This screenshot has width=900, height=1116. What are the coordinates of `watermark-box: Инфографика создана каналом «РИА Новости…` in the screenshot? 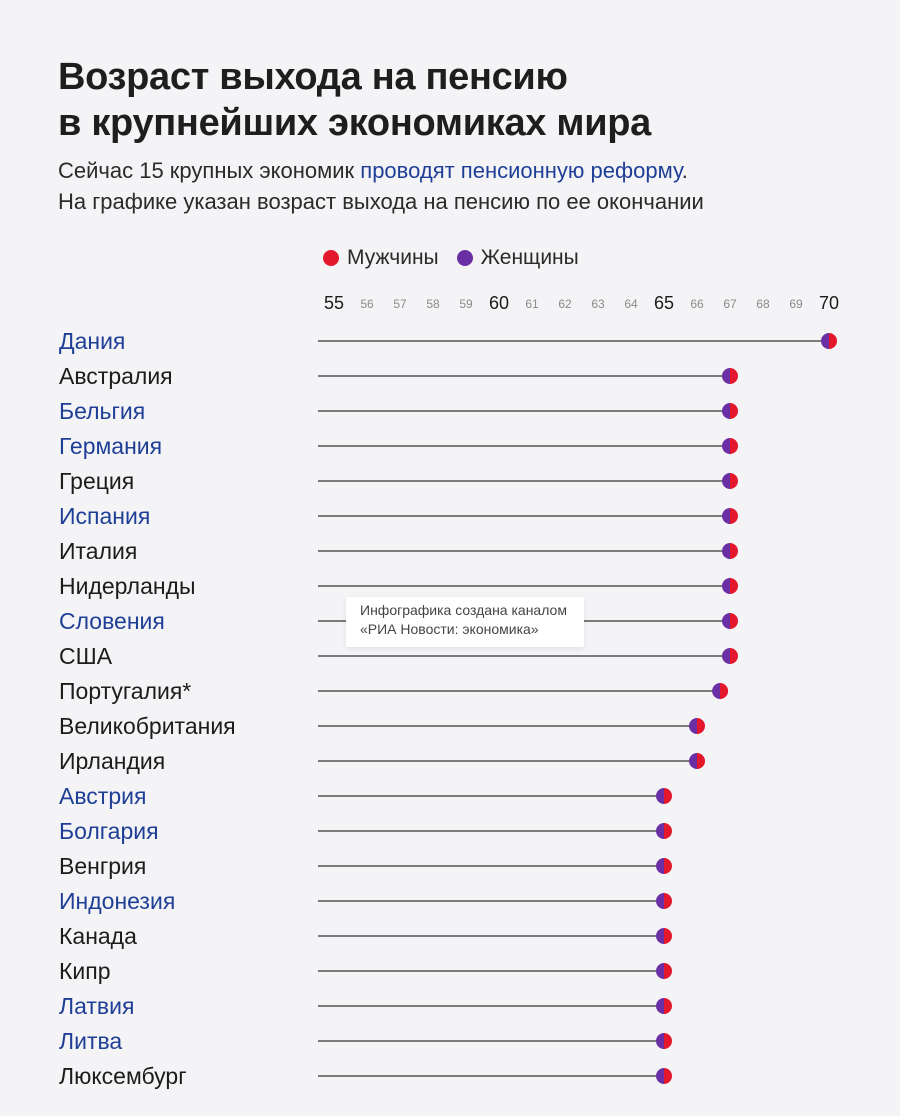 It's located at (465, 622).